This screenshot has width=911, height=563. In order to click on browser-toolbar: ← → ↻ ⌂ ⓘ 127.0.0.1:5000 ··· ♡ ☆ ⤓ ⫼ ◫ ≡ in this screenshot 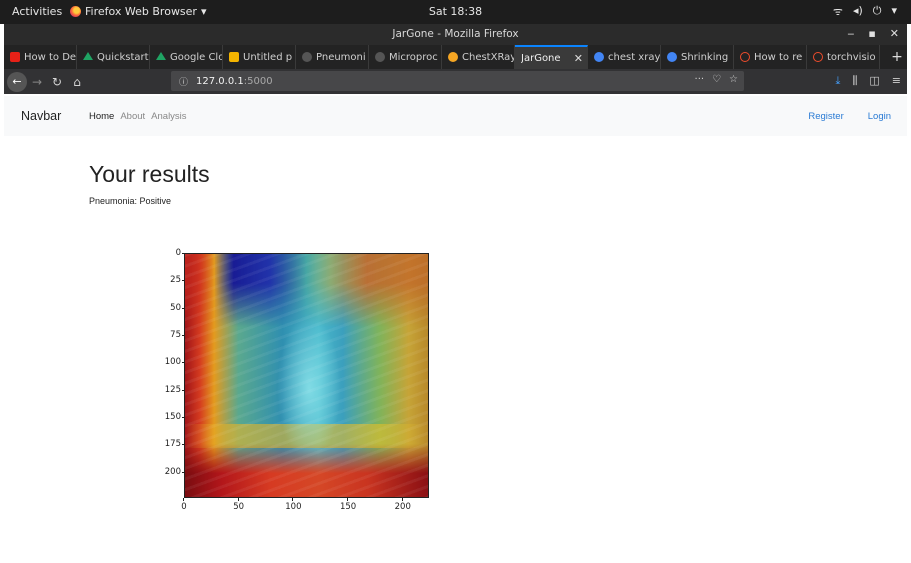, I will do `click(455, 81)`.